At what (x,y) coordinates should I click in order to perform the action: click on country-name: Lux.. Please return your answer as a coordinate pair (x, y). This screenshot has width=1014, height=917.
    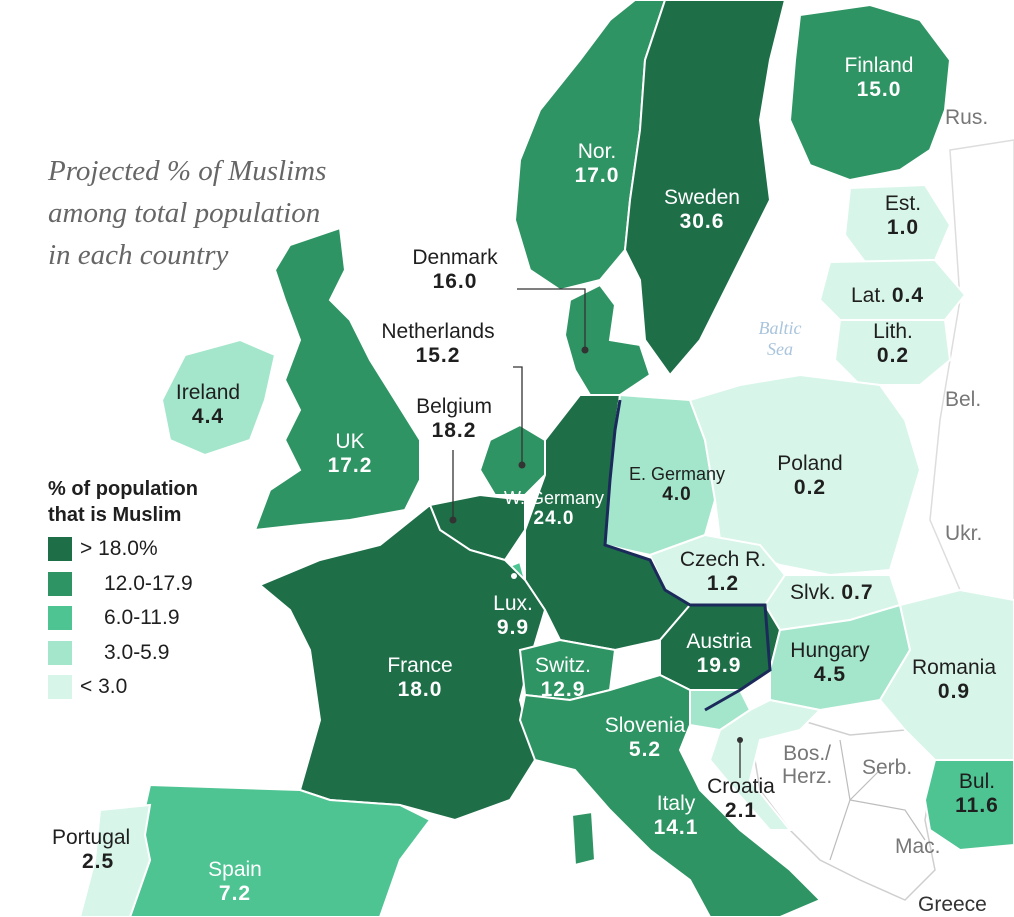
    Looking at the image, I should click on (513, 603).